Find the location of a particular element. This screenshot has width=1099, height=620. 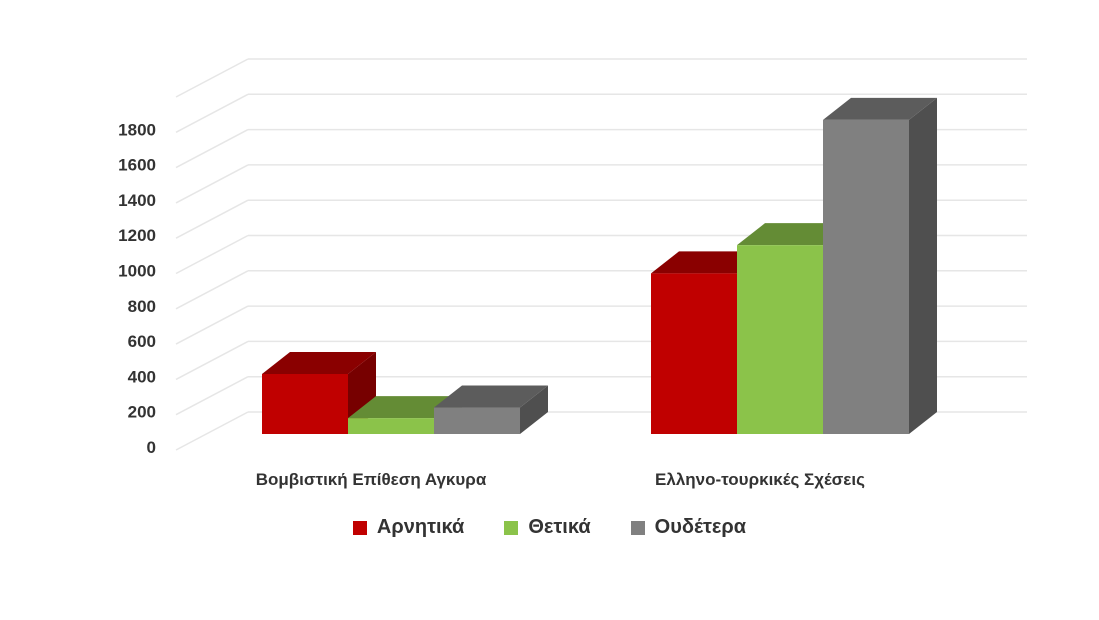

y-tick-label: 1400 is located at coordinates (137, 200).